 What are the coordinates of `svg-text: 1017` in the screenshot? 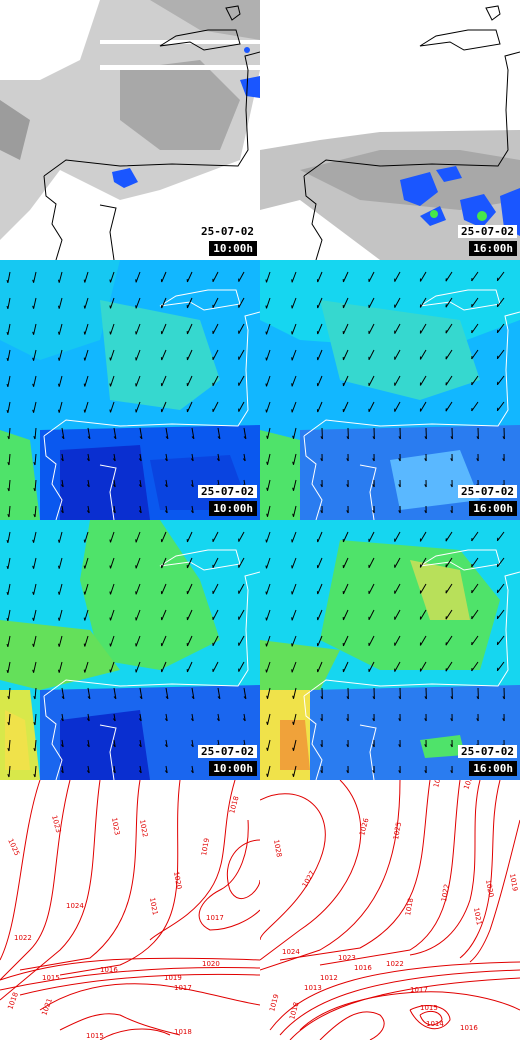 It's located at (419, 990).